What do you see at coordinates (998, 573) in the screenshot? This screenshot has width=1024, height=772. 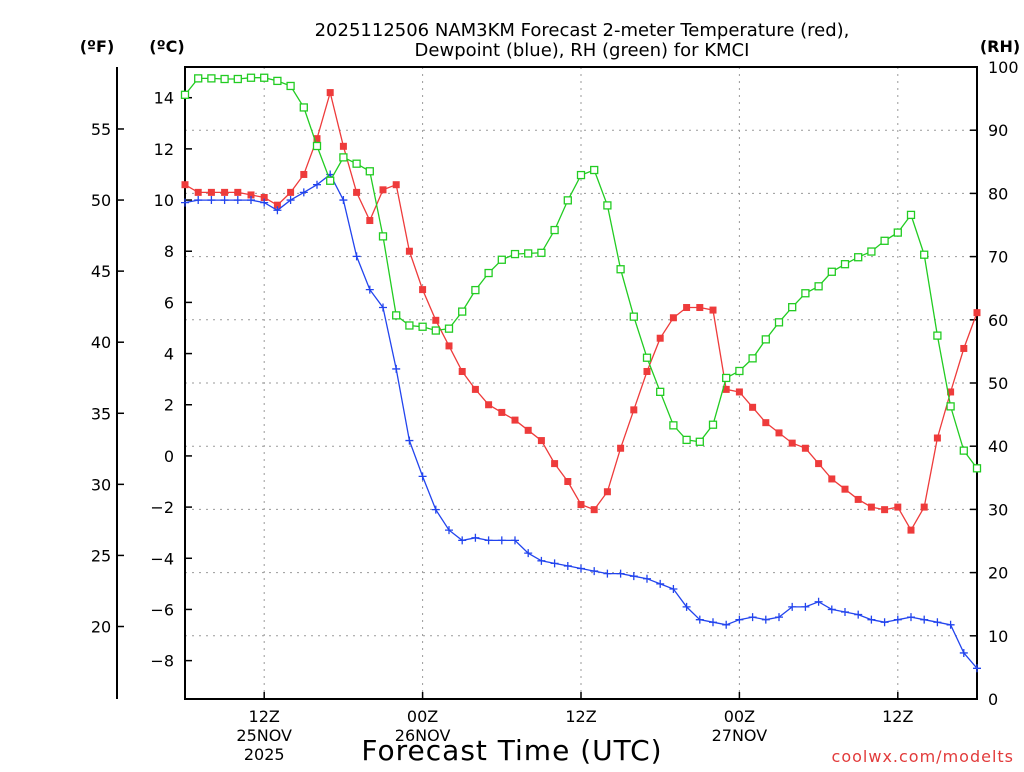 I see `rh-tick-label: 20` at bounding box center [998, 573].